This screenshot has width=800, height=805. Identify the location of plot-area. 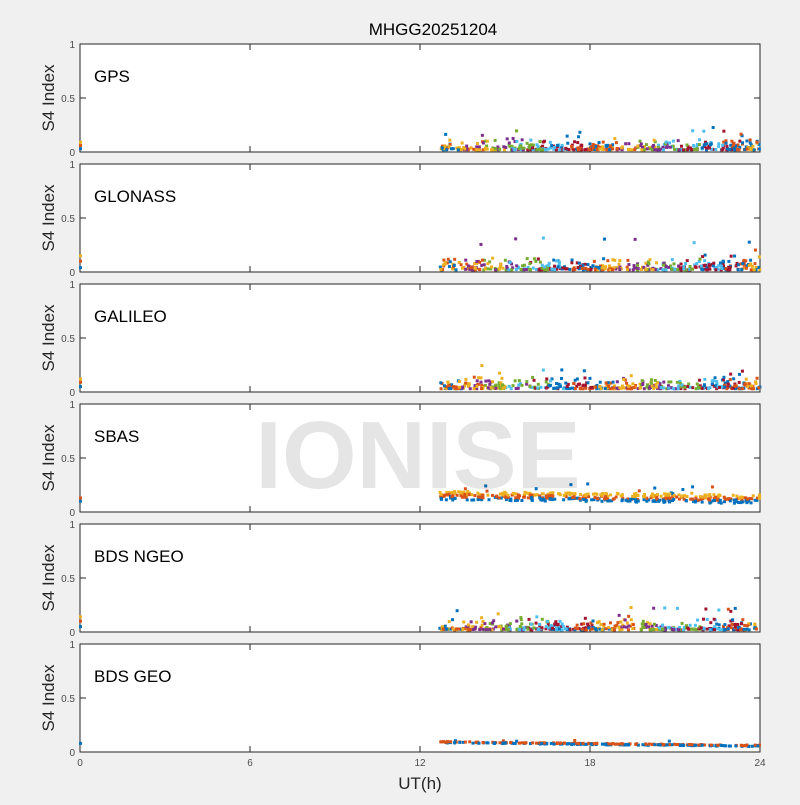
(420, 338).